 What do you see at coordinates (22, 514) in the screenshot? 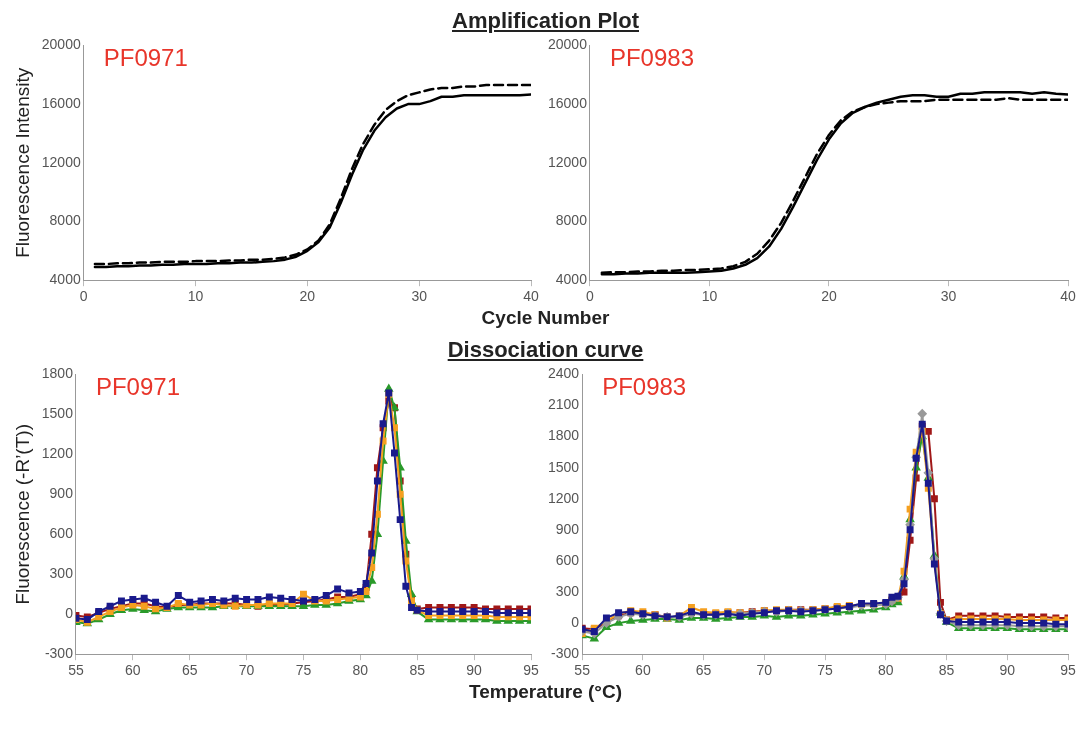
I see `y-axis-title: Fluorescence (-R’(T))` at bounding box center [22, 514].